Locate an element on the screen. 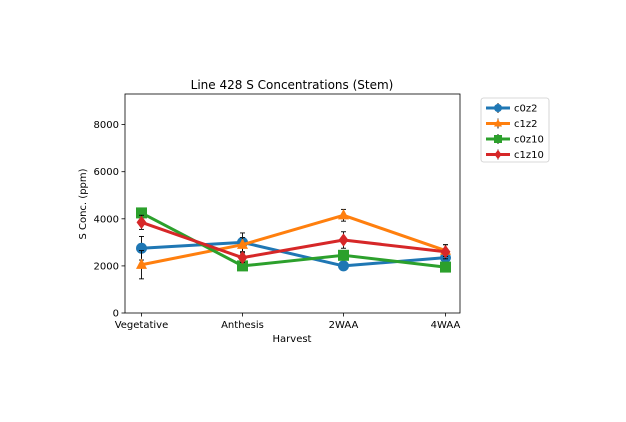 The height and width of the screenshot is (422, 626). chart-title: Line 428 S Concentrations (Stem) is located at coordinates (292, 85).